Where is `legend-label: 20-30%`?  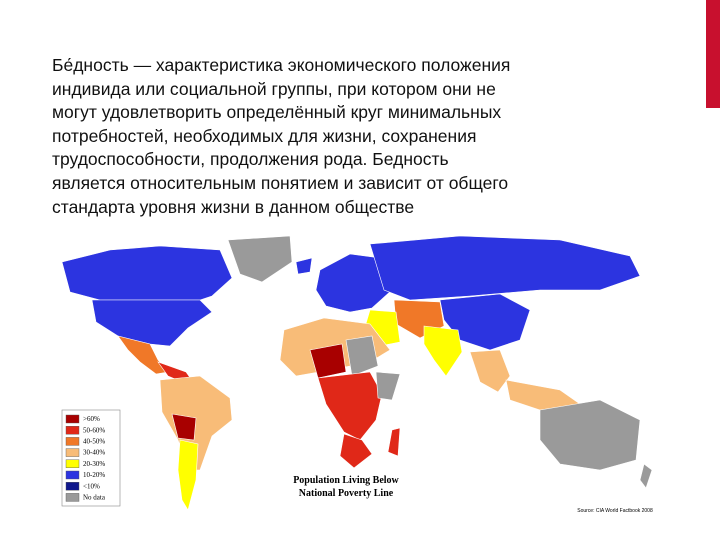 legend-label: 20-30% is located at coordinates (94, 464).